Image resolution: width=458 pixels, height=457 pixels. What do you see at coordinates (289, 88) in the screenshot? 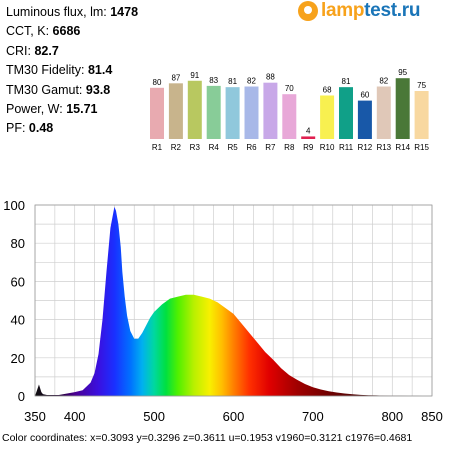
I see `cri-value-label: 70` at bounding box center [289, 88].